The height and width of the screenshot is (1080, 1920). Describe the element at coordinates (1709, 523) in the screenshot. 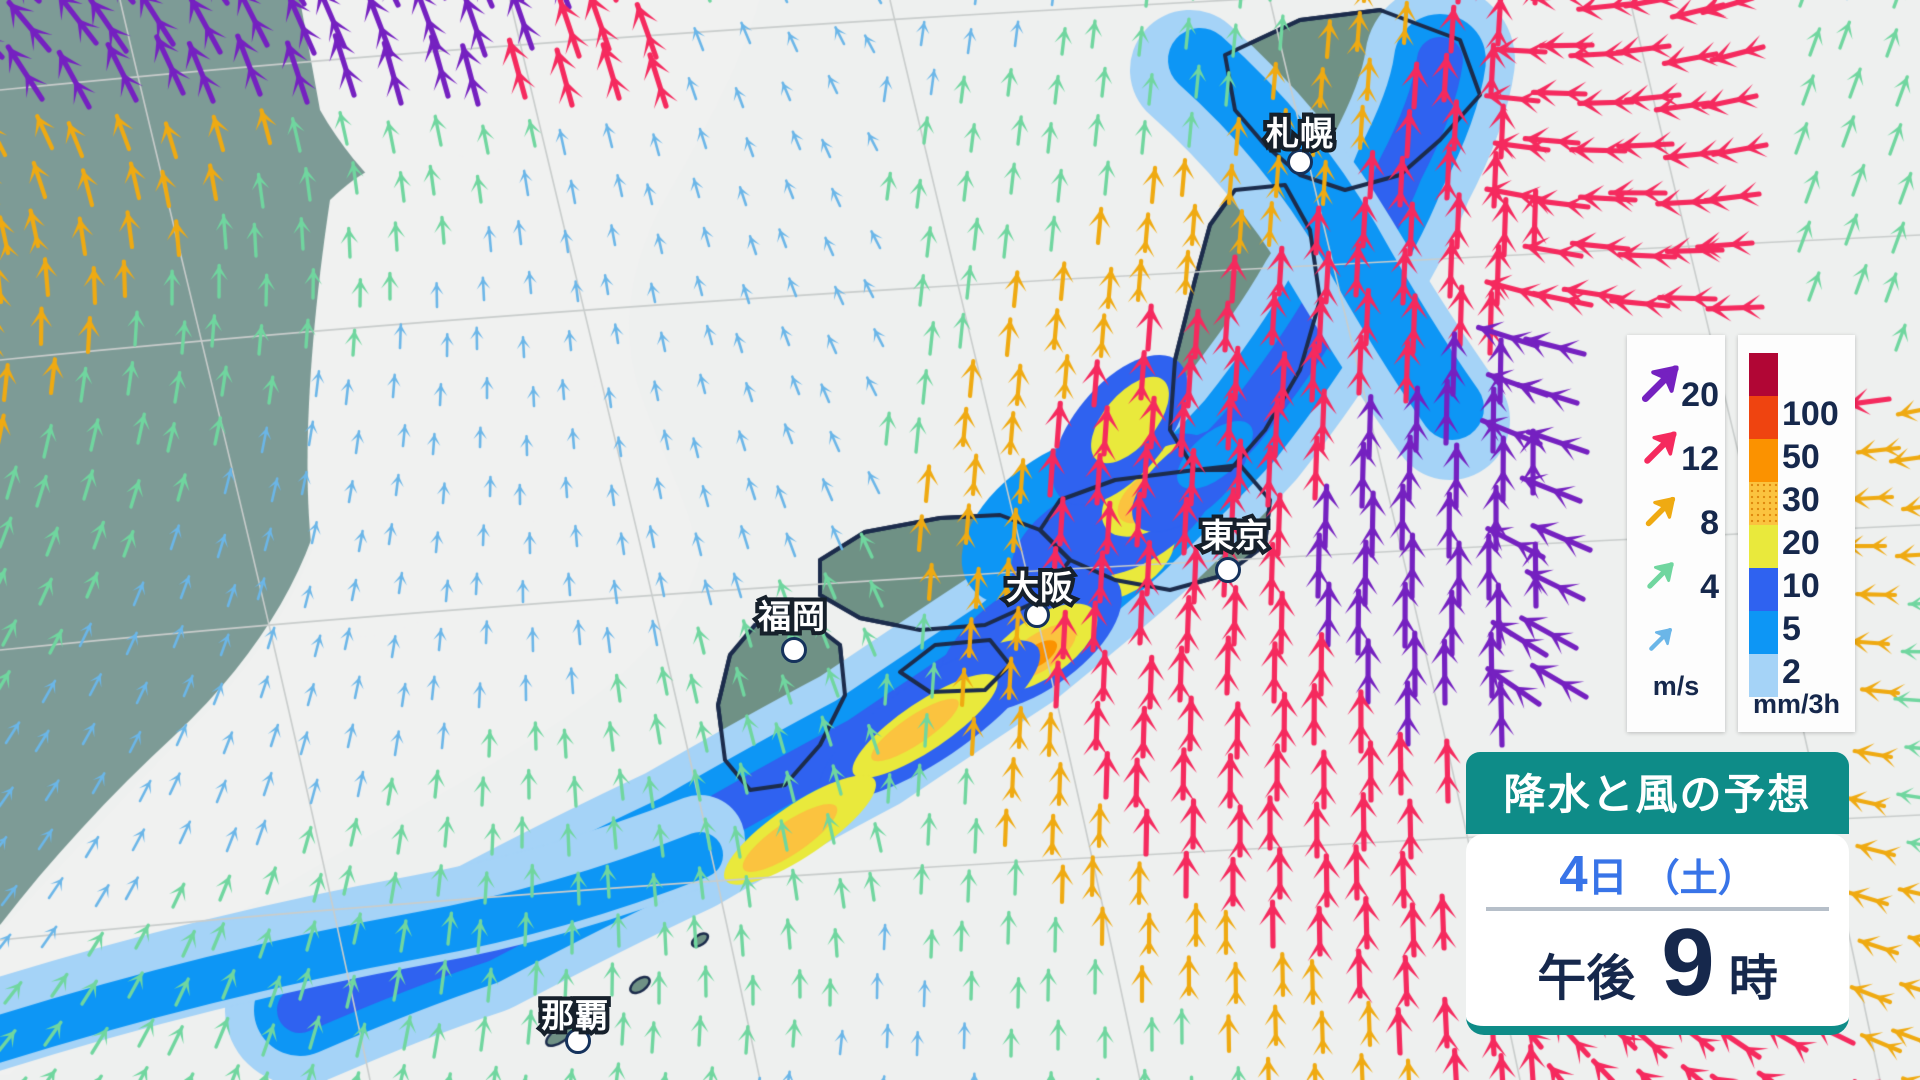

I see `wind-legend-value: 8` at that location.